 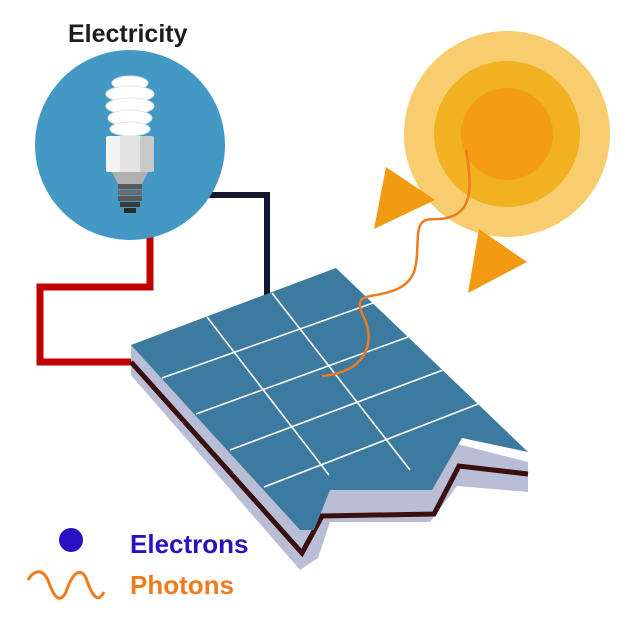 I want to click on bulb-screw, so click(x=130, y=198).